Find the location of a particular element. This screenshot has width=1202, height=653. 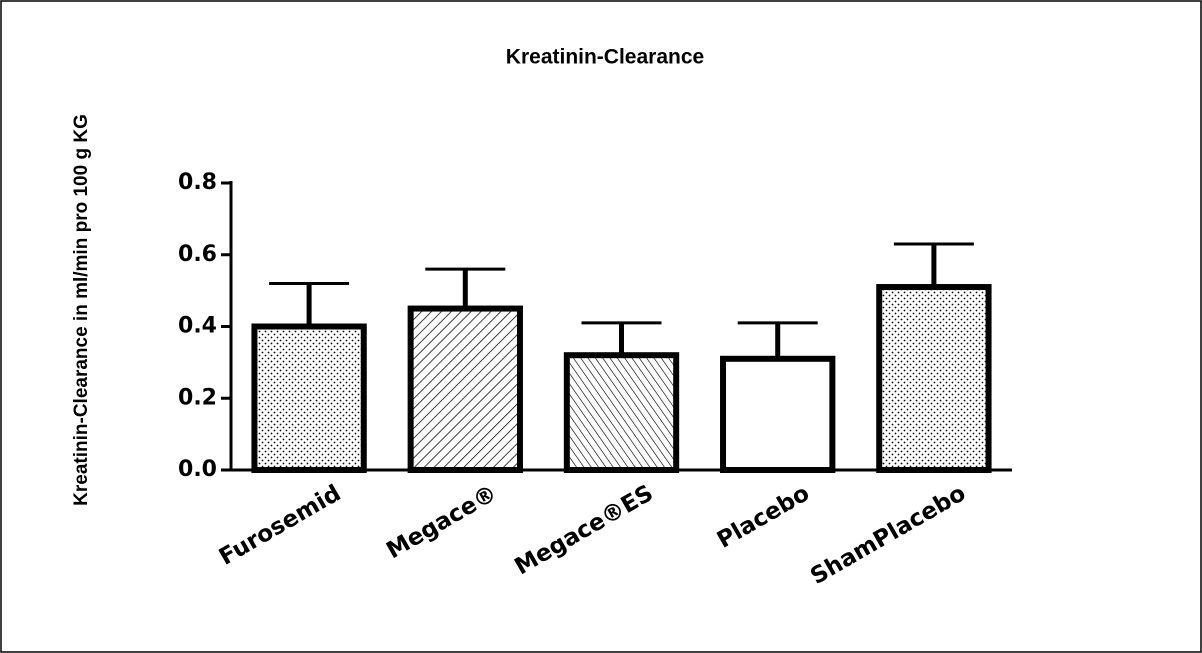

y-tick-label: 0.6 is located at coordinates (197, 254).